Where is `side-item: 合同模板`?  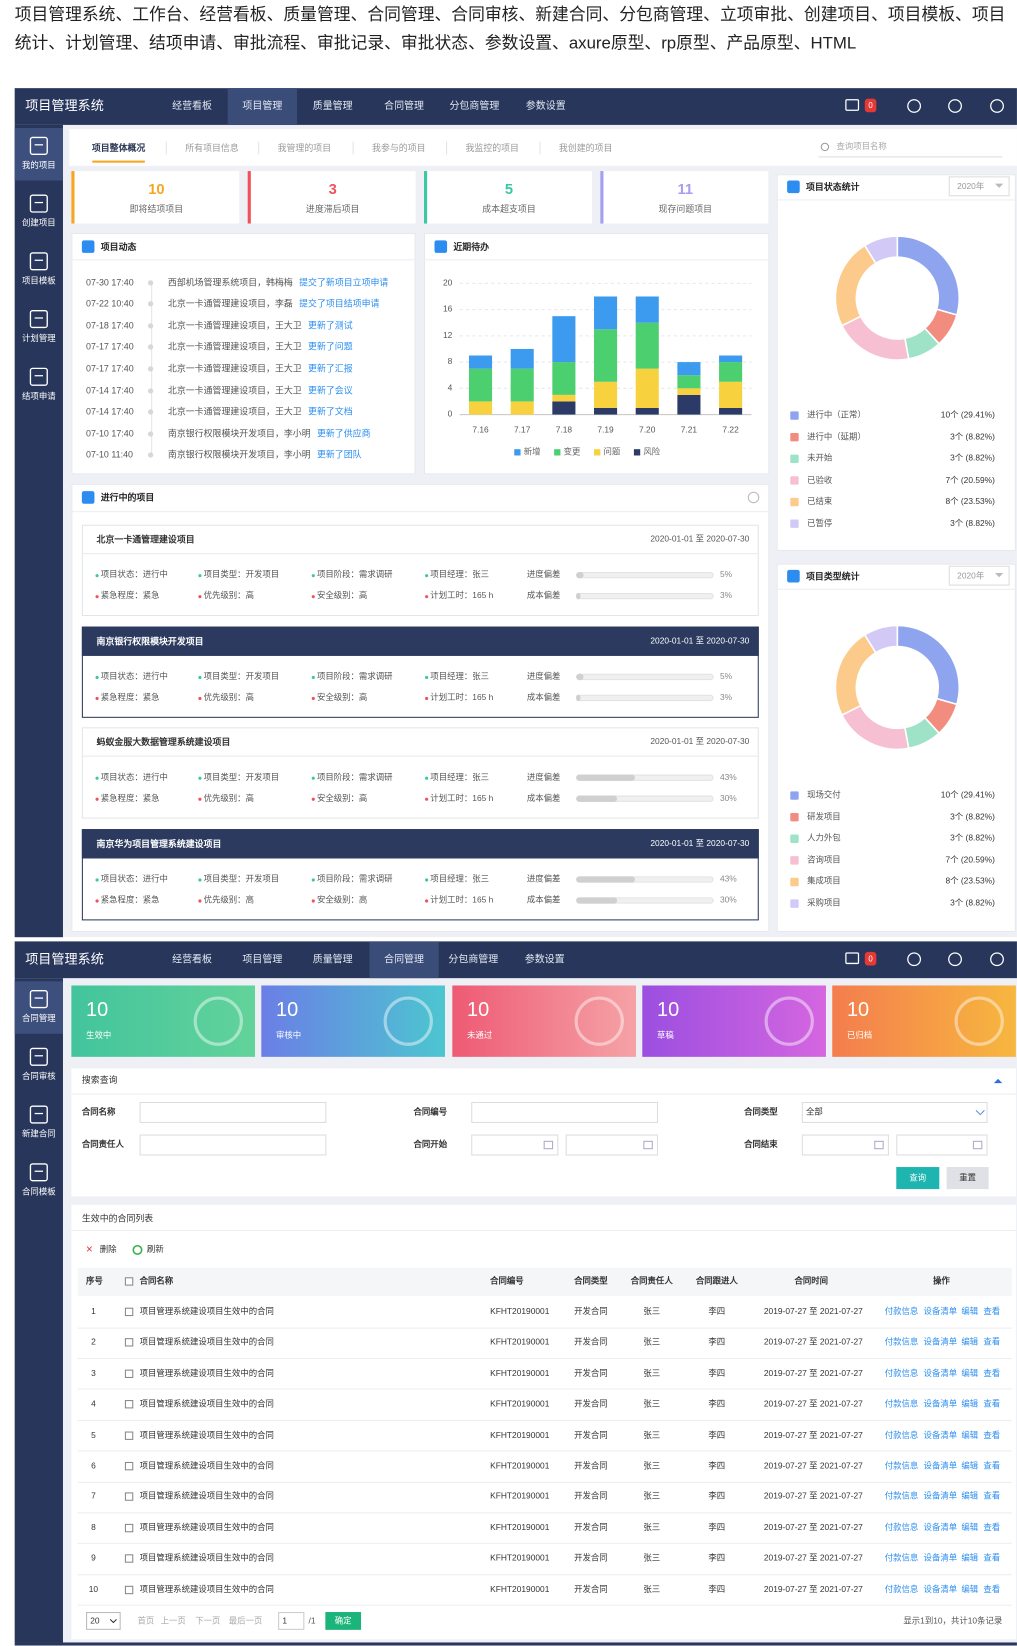
side-item: 合同模板 is located at coordinates (39, 1191).